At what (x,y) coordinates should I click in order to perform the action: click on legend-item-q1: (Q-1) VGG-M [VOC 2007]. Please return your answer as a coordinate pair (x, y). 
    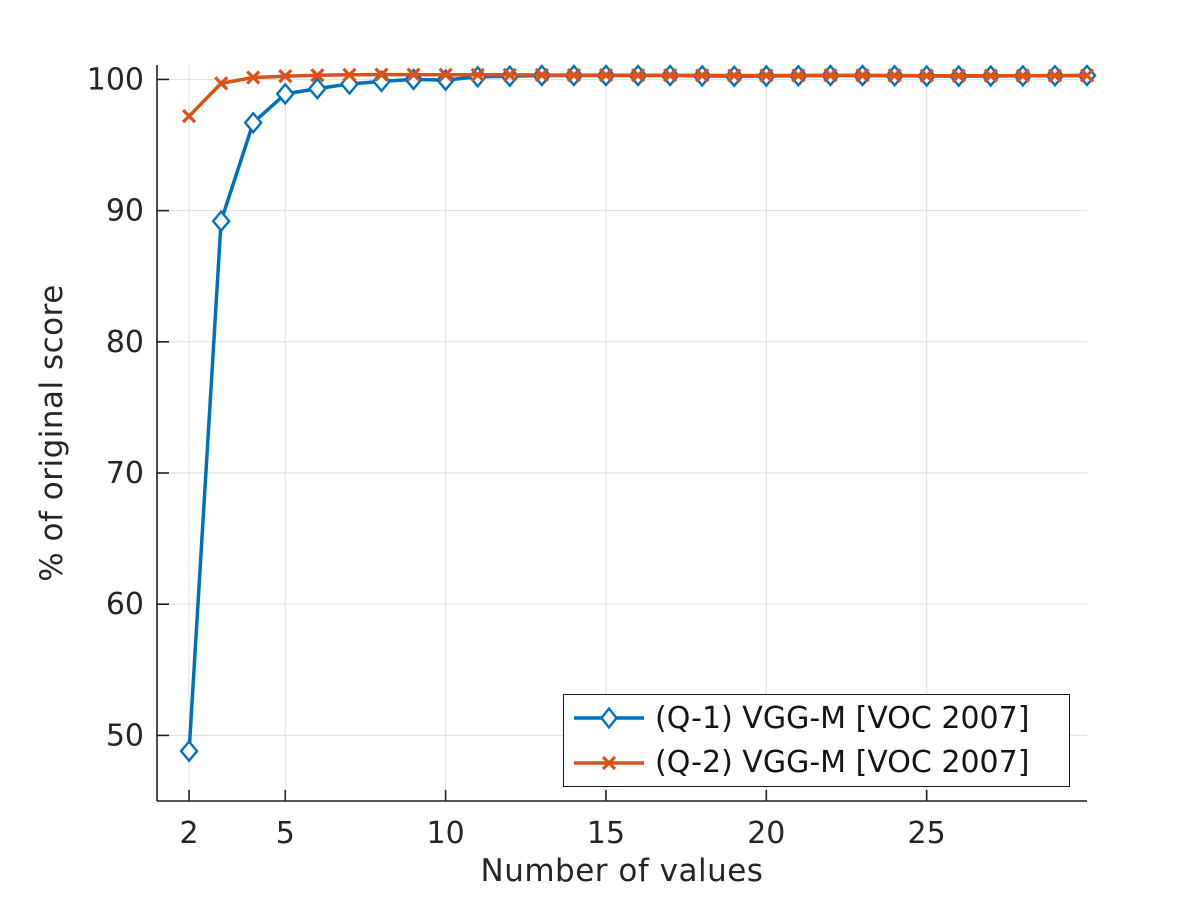
    Looking at the image, I should click on (816, 718).